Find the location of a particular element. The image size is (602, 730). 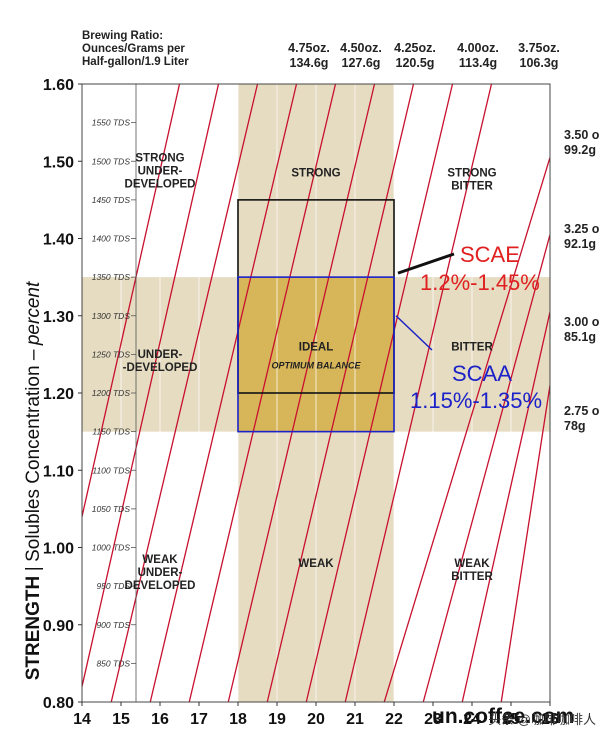

y-tick-label: 1.20 is located at coordinates (58, 394).